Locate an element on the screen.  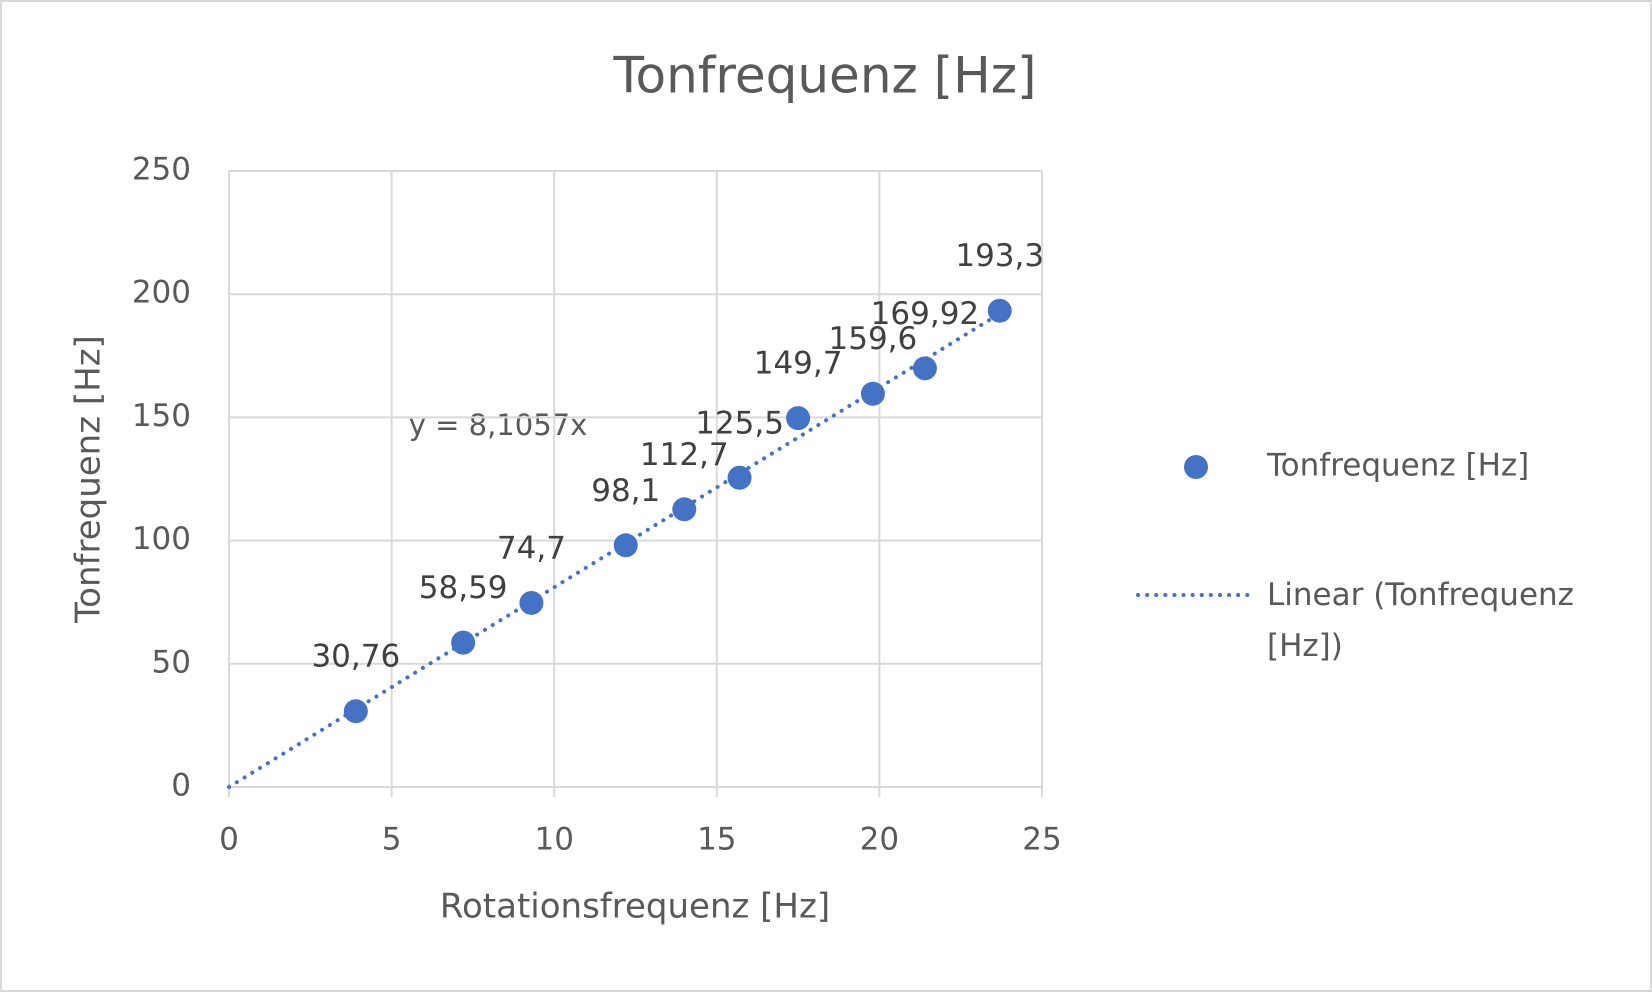
x-tick-label: 10 is located at coordinates (553, 840).